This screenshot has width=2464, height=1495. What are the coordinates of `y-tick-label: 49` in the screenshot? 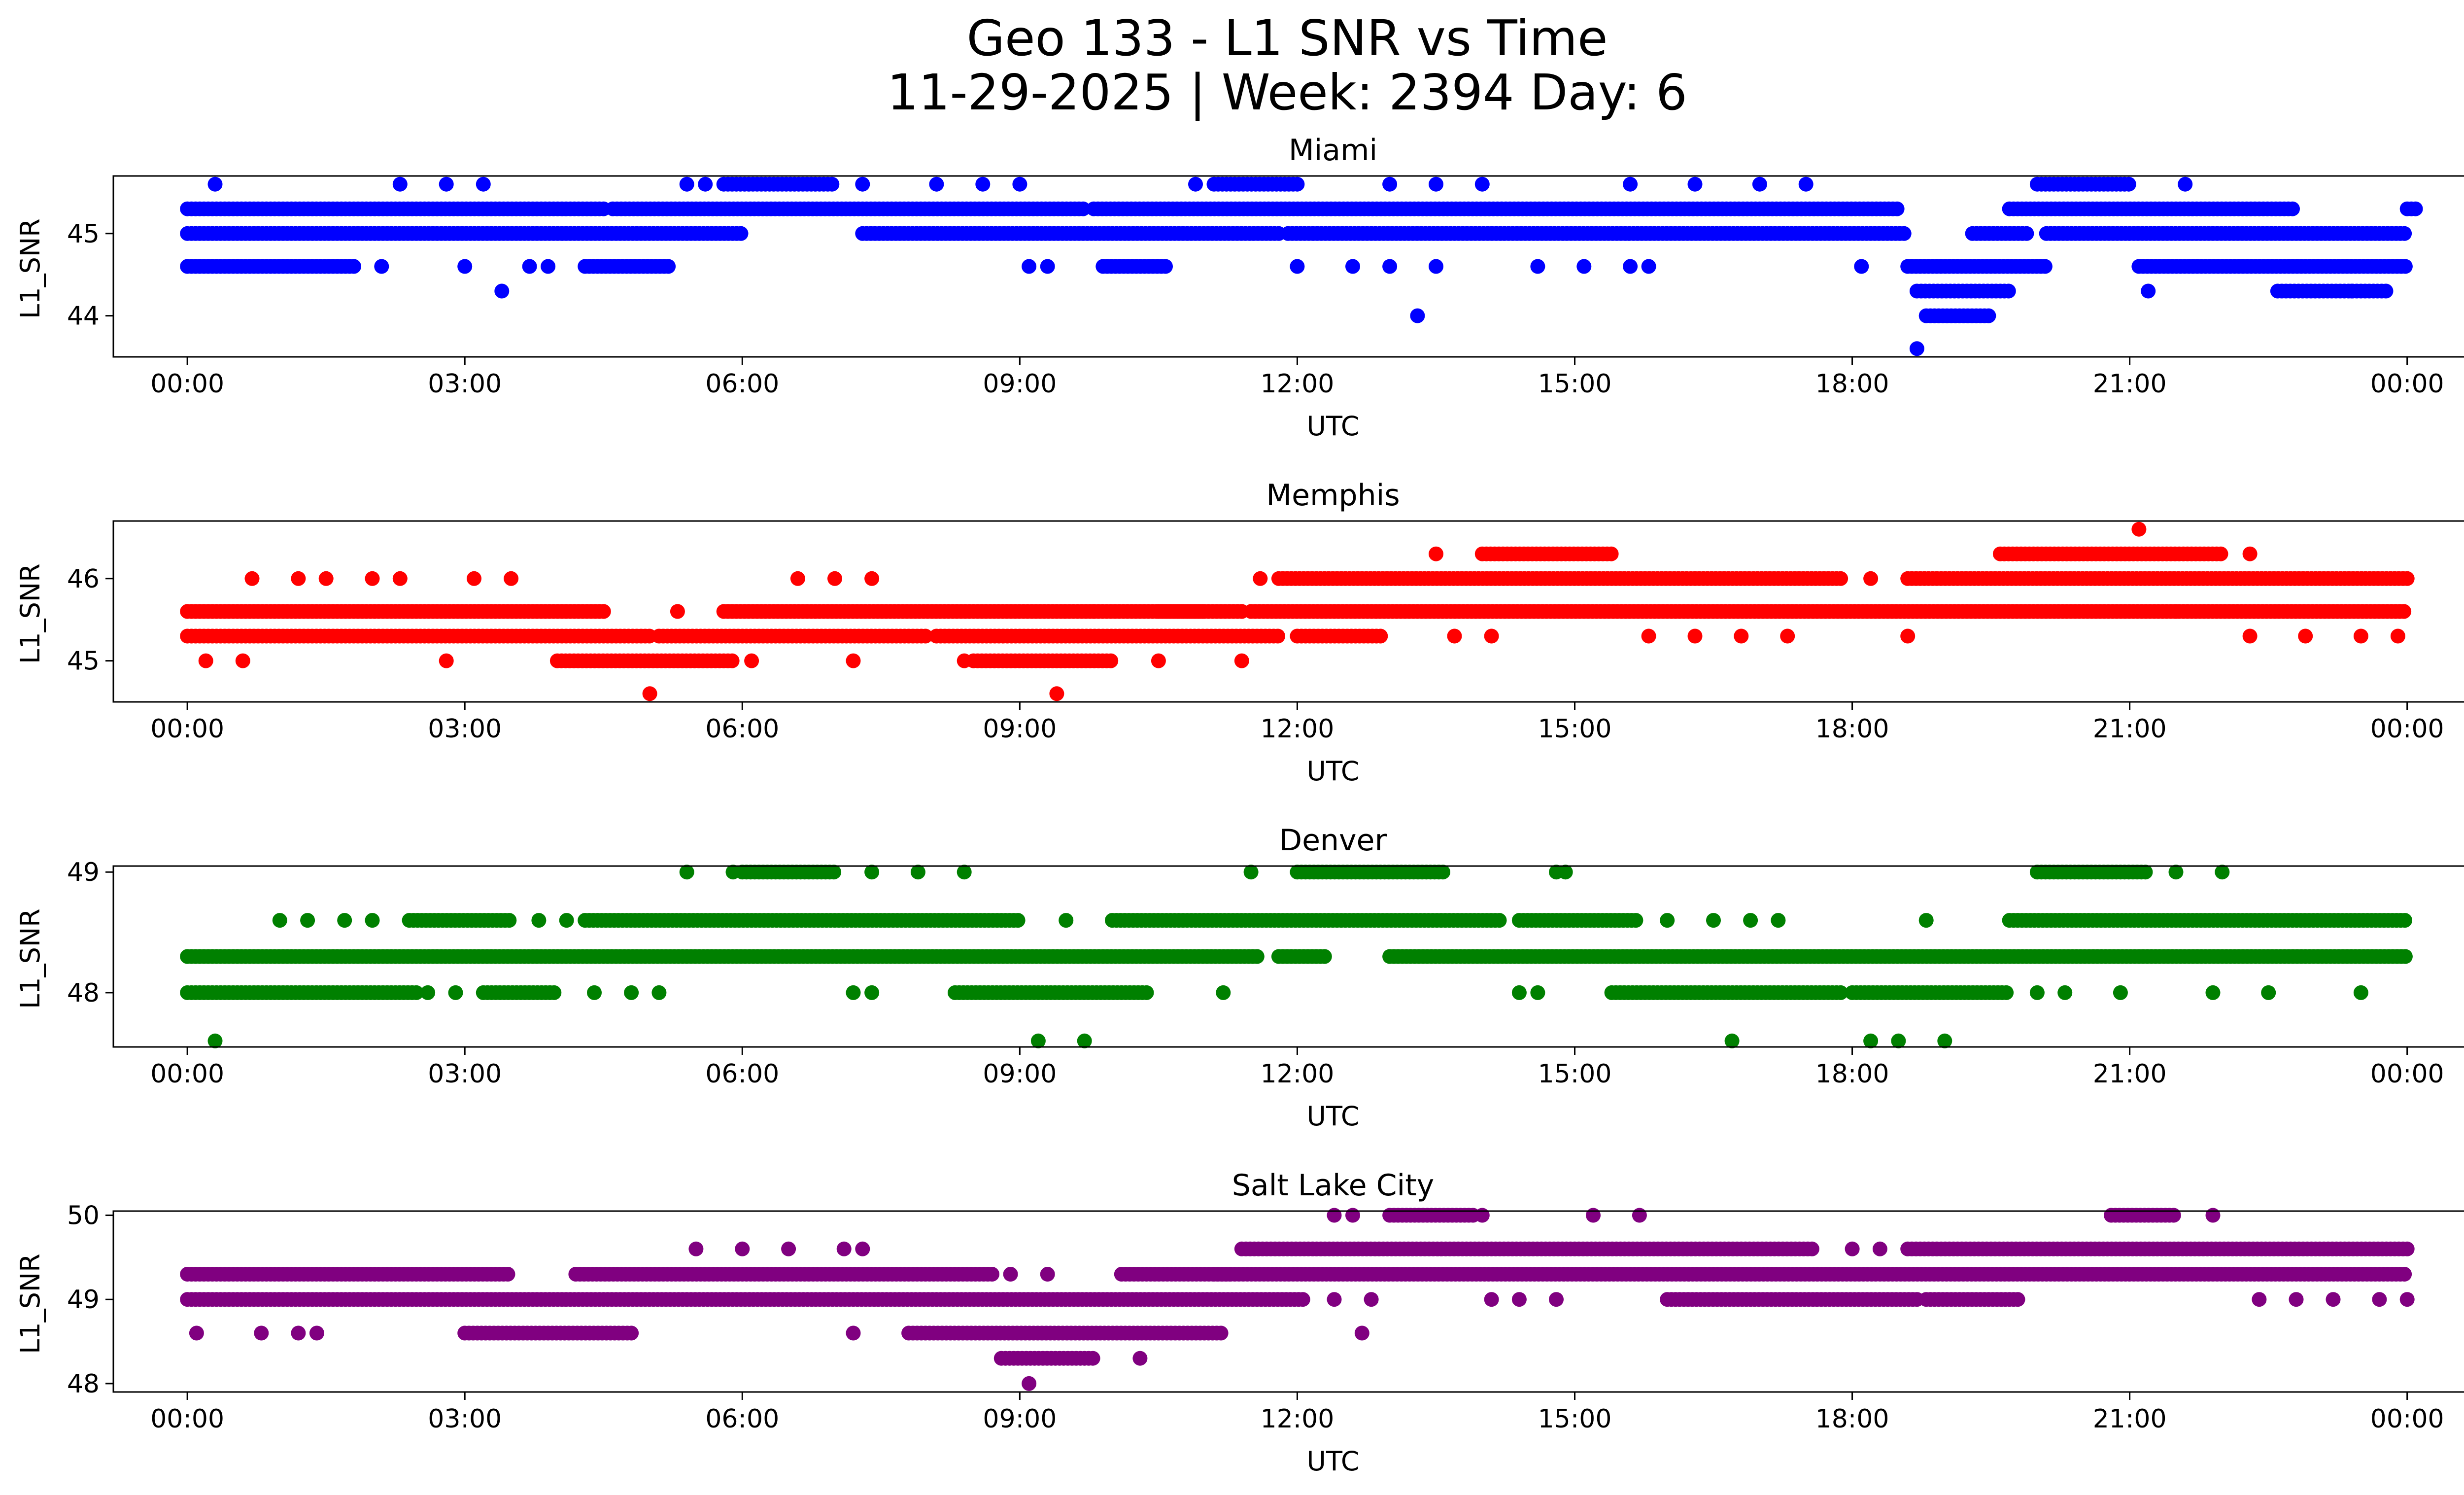 It's located at (83, 872).